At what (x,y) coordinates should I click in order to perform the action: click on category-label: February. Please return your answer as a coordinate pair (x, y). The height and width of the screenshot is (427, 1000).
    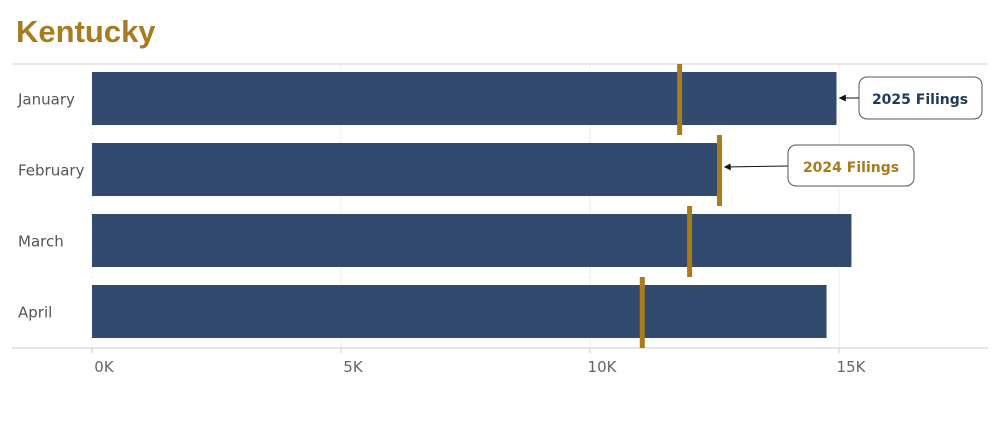
    Looking at the image, I should click on (51, 171).